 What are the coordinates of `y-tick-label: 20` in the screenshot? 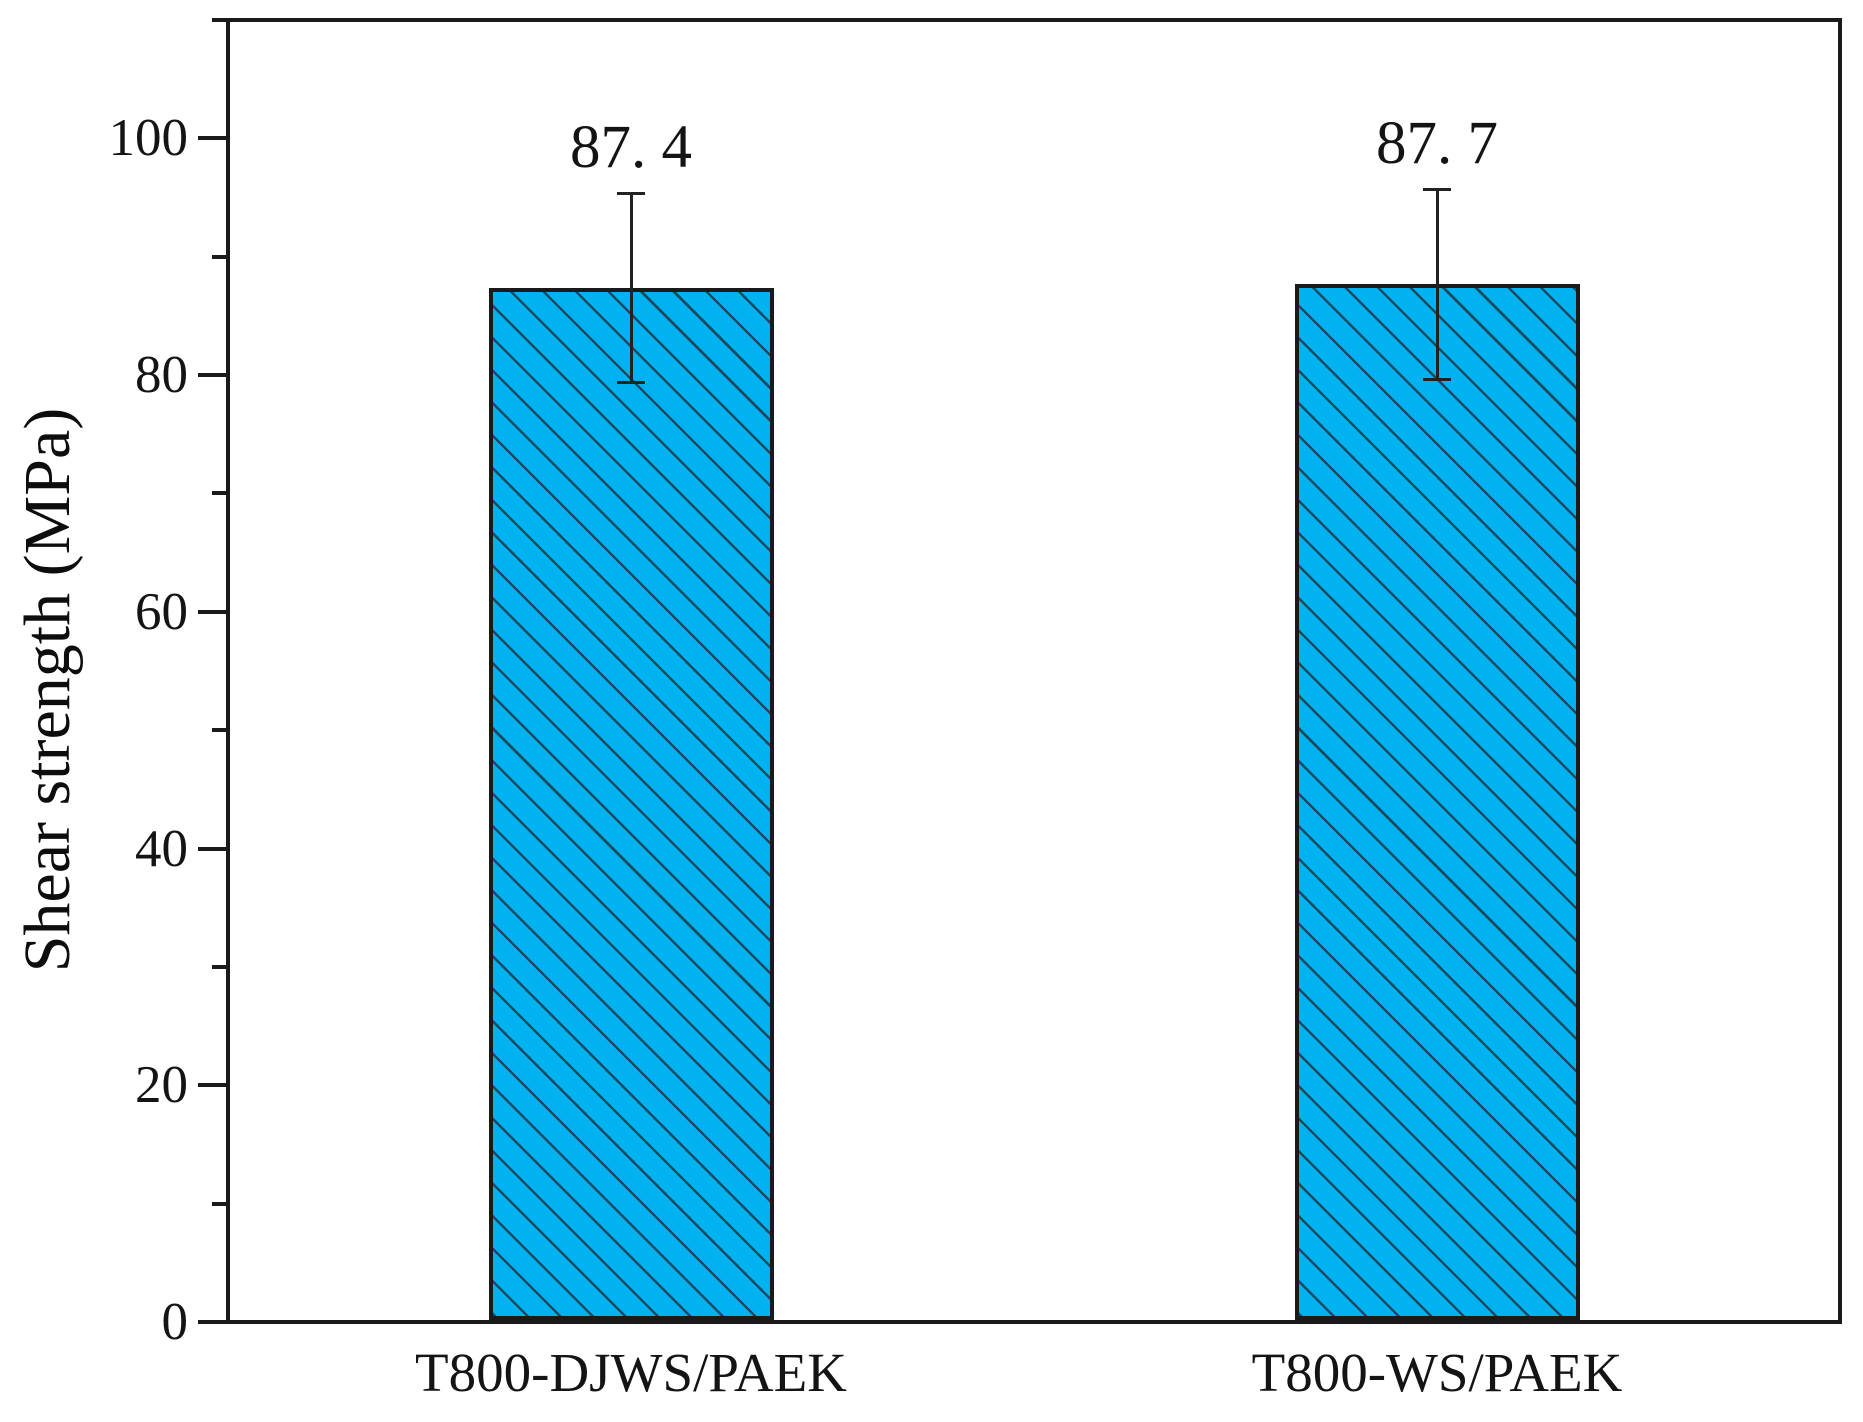 It's located at (161, 1085).